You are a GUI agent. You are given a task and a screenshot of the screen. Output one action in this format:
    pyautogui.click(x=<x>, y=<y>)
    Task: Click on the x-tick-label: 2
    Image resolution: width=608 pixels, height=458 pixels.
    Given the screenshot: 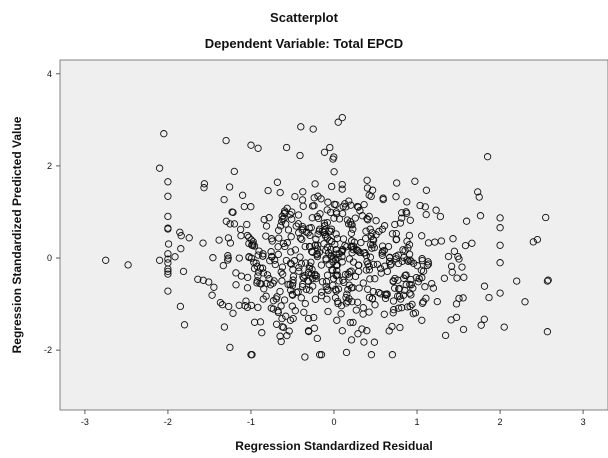 What is the action you would take?
    pyautogui.click(x=500, y=422)
    